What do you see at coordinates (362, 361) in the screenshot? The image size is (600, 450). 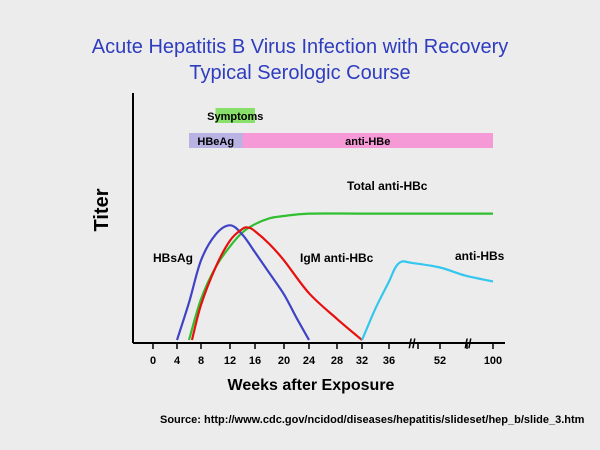 I see `x-tick-label: 32` at bounding box center [362, 361].